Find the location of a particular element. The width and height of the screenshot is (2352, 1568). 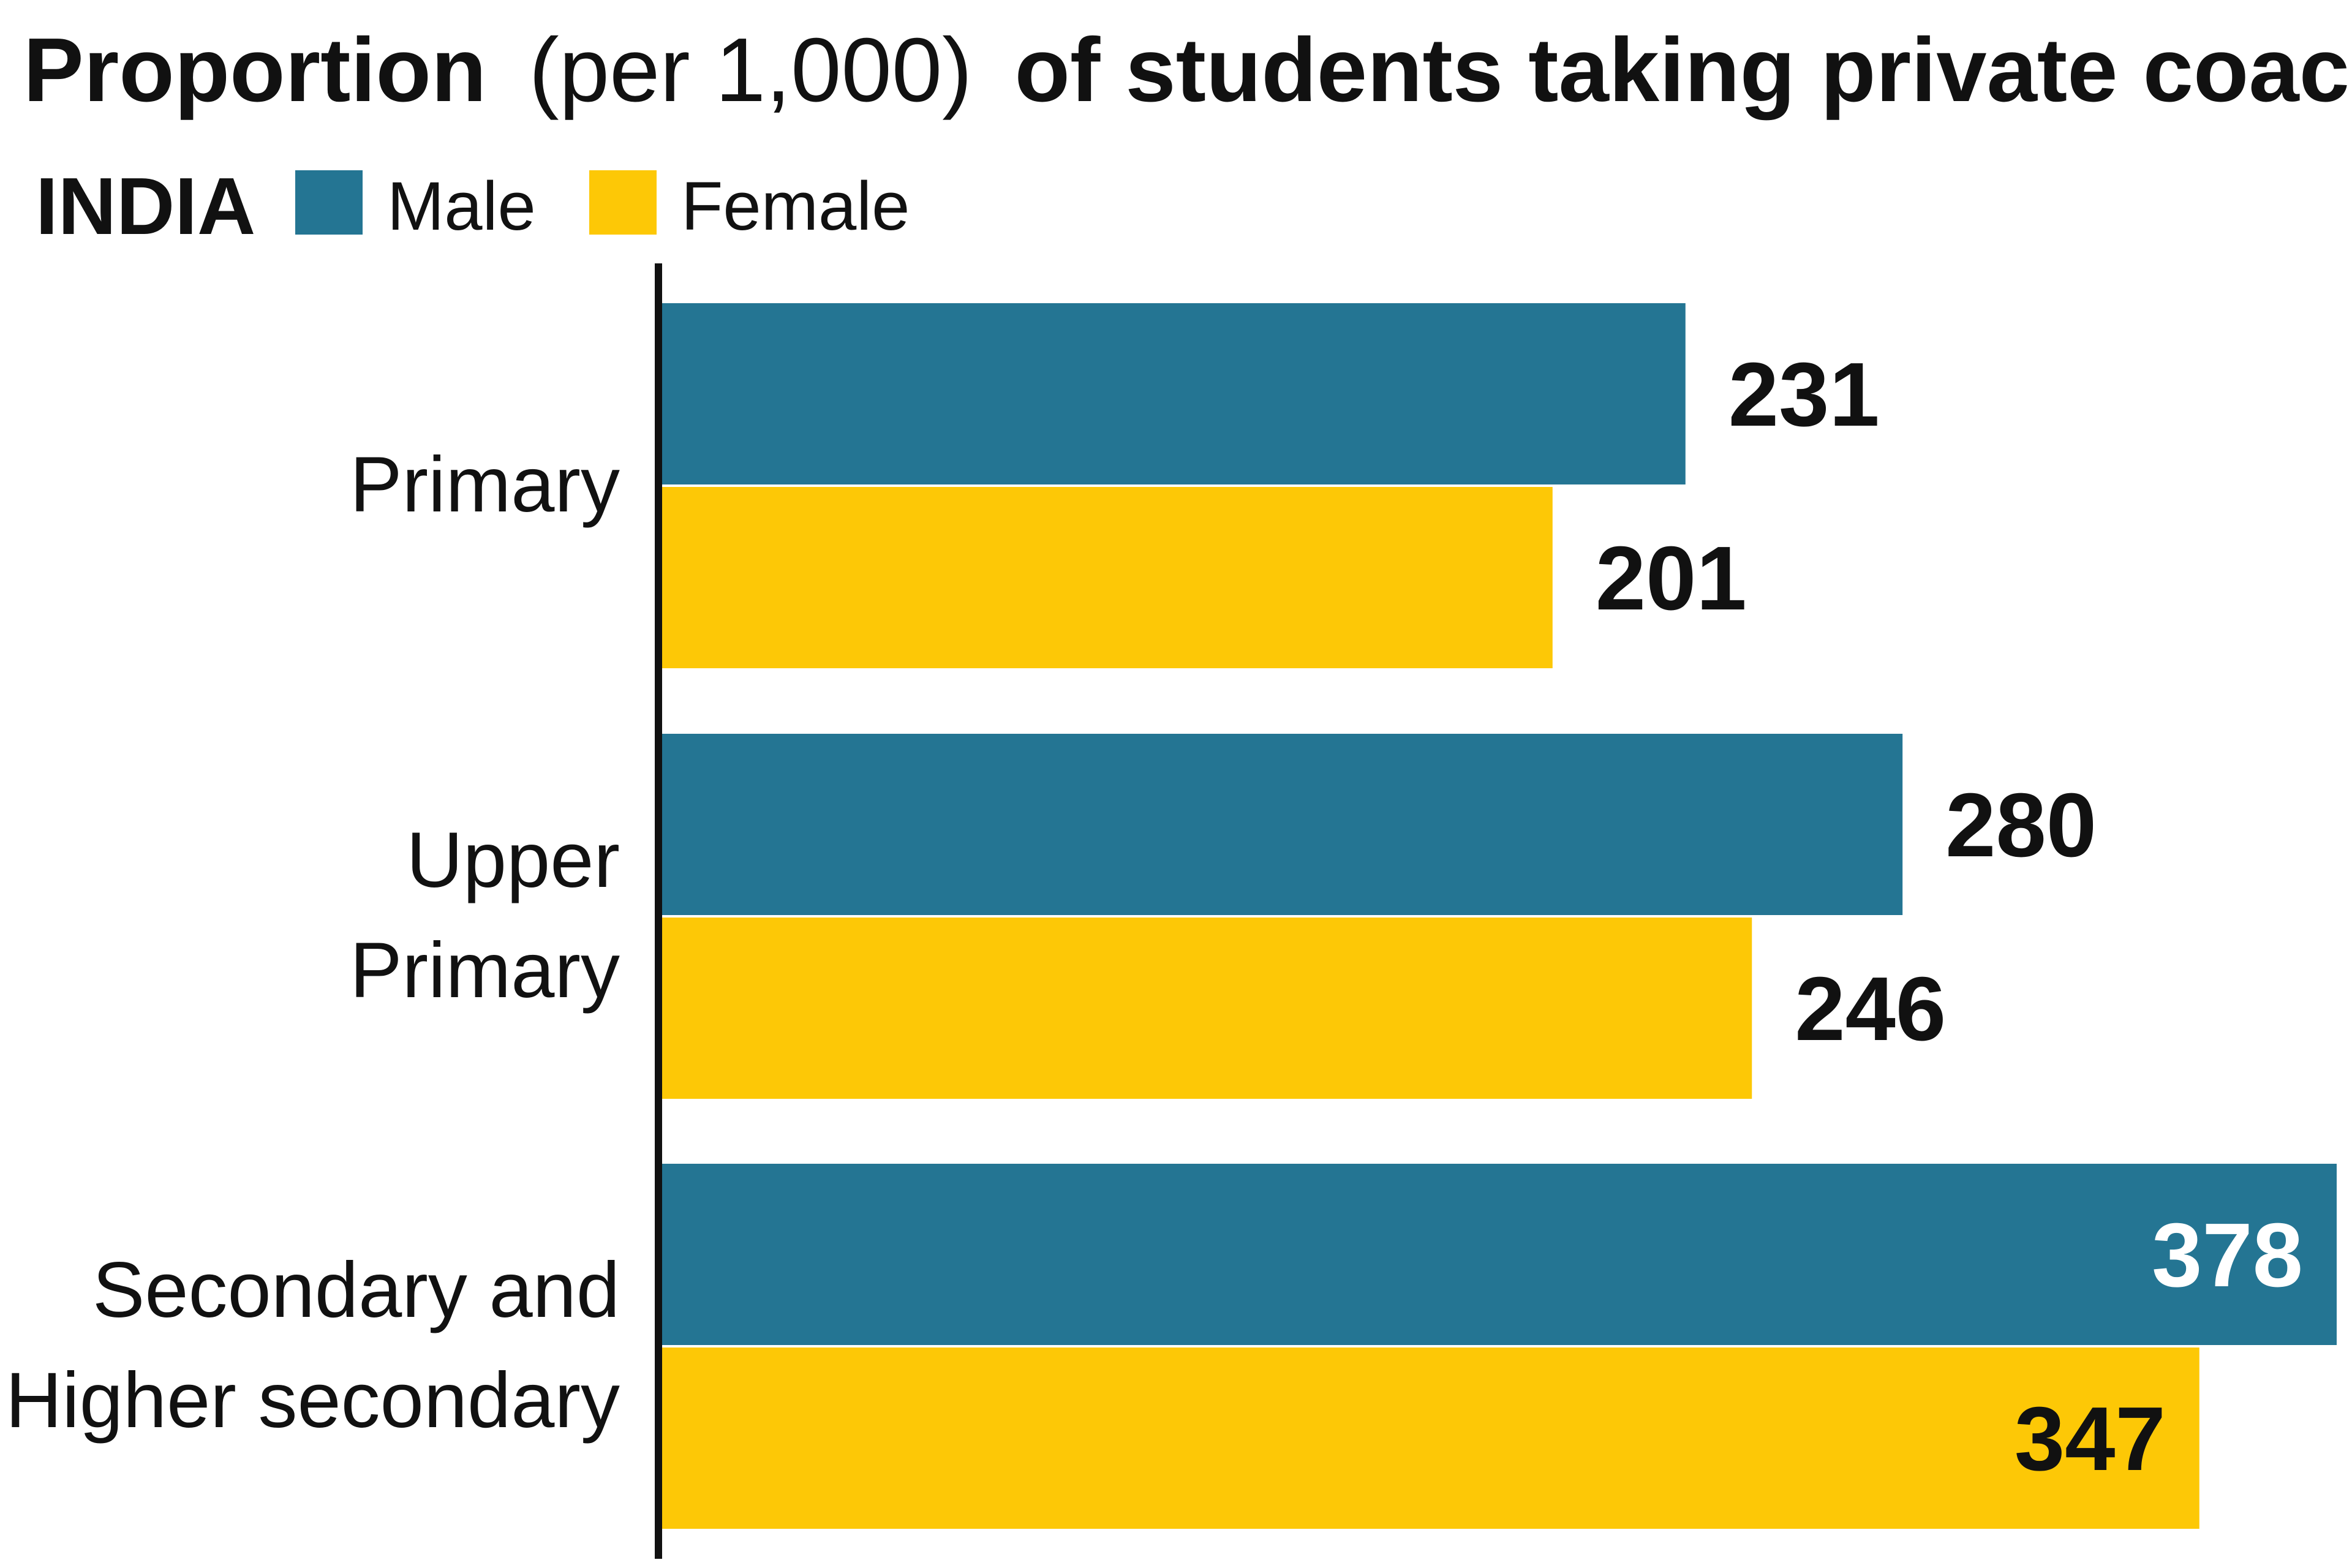

category-label-primary-line-1: Primary is located at coordinates (485, 485).